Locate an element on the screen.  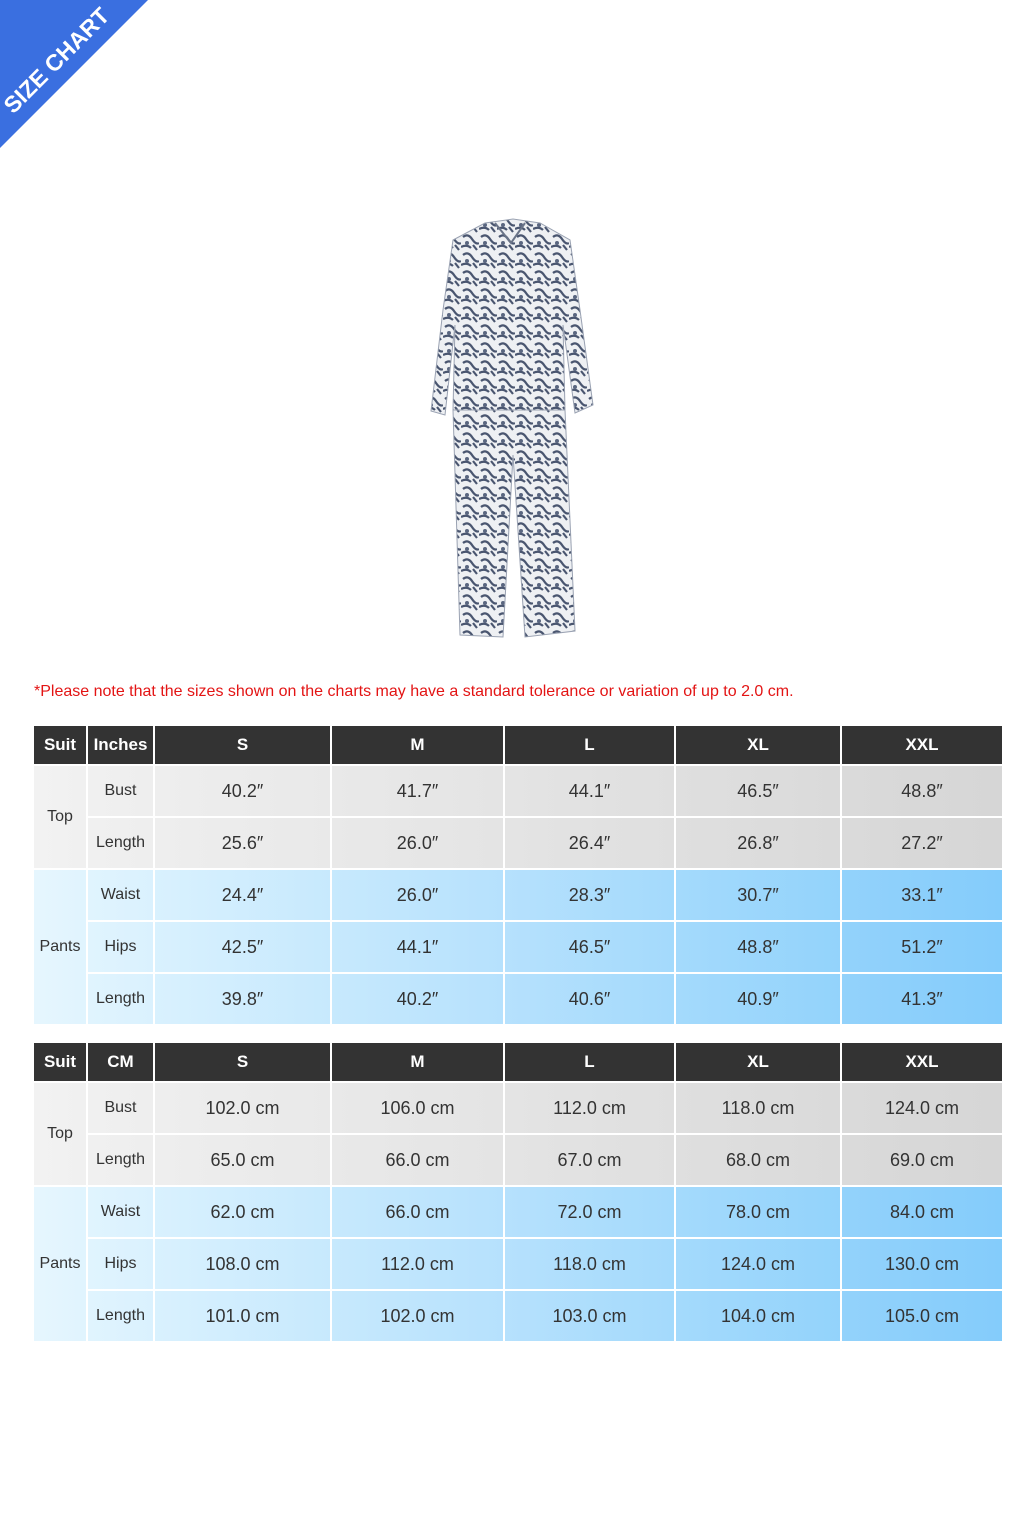
size-value-cell: 104.0 cm is located at coordinates (758, 1316).